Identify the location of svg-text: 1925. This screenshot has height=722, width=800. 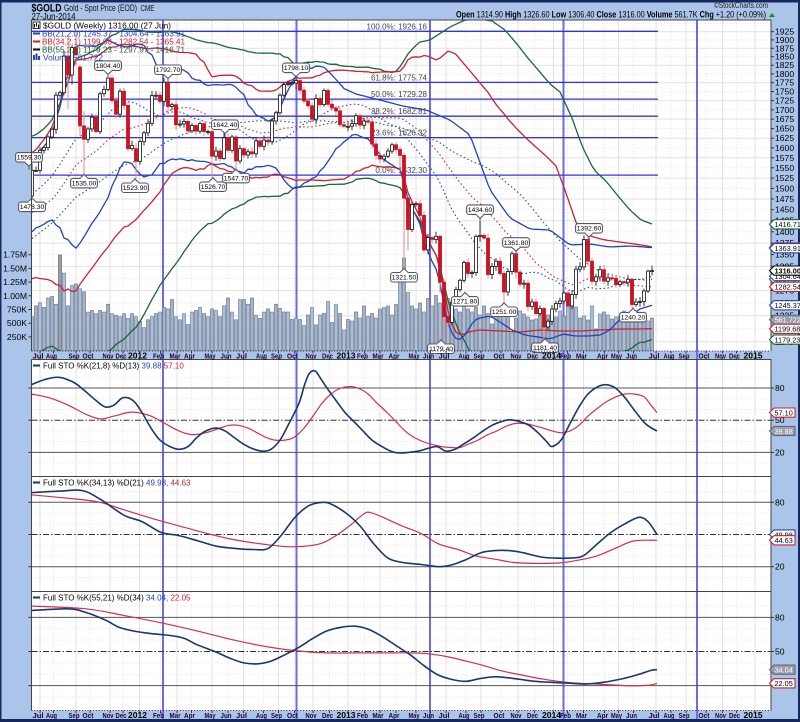
(784, 32).